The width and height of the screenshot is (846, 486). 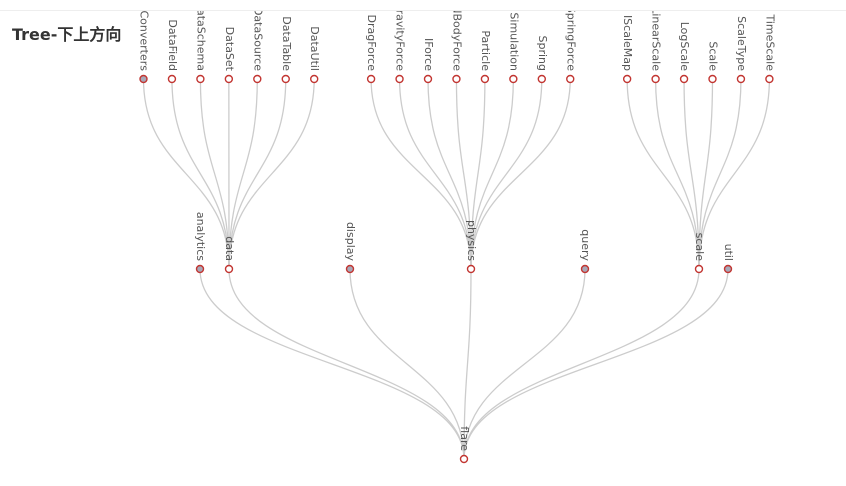 What do you see at coordinates (200, 79) in the screenshot?
I see `tree-node-dataschema` at bounding box center [200, 79].